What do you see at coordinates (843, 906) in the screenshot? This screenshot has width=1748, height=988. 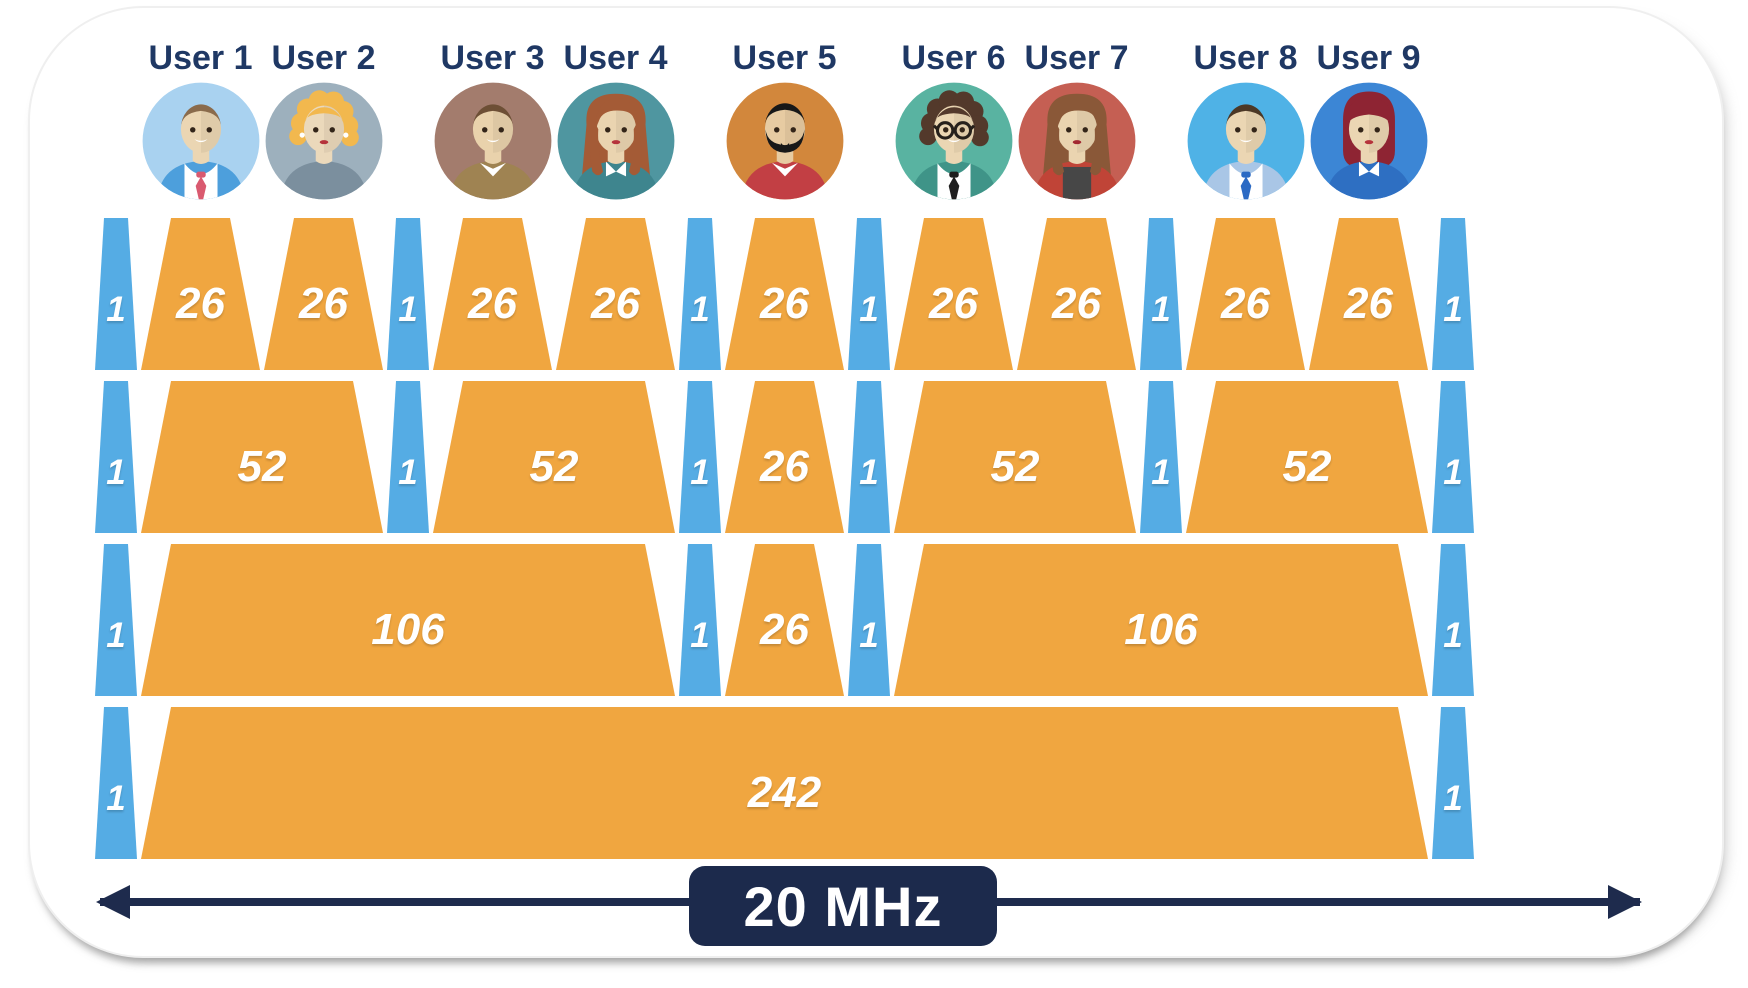 I see `bandwidth-label: 20 MHz` at bounding box center [843, 906].